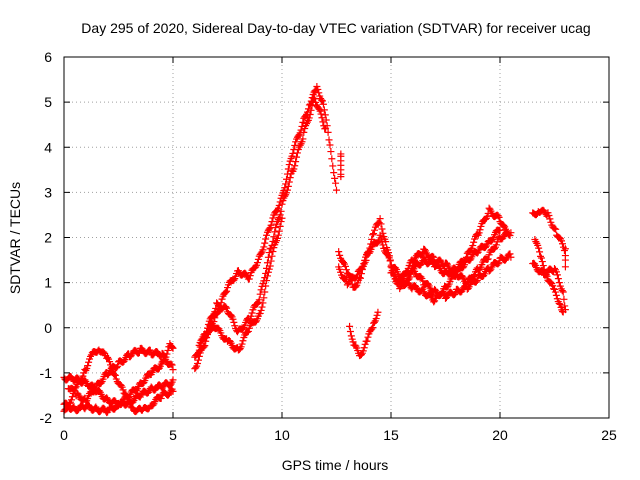 Image resolution: width=640 pixels, height=480 pixels. Describe the element at coordinates (48, 102) in the screenshot. I see `y-tick-label: 5` at that location.